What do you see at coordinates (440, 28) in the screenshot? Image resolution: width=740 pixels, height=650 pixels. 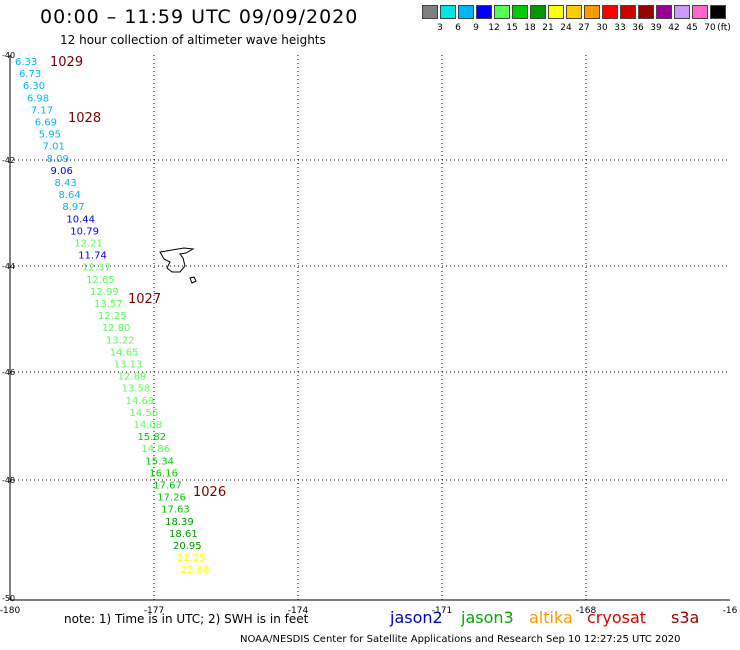 I see `legend-label: 3` at bounding box center [440, 28].